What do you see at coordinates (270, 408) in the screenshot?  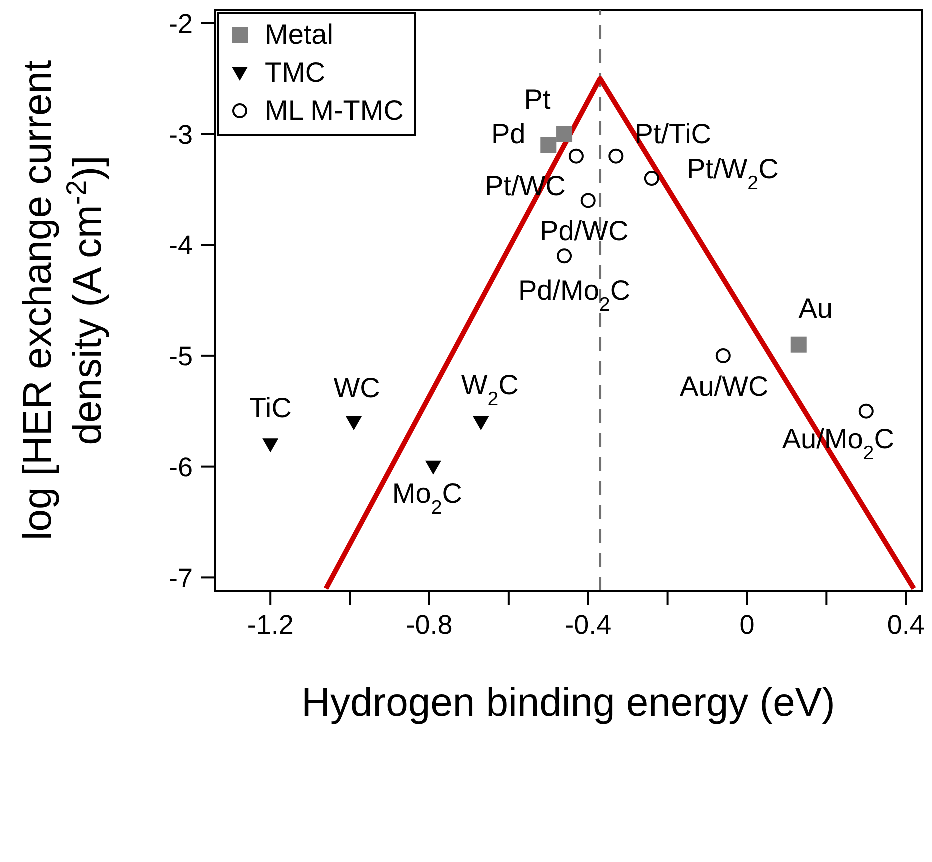 I see `annotation: TiC` at bounding box center [270, 408].